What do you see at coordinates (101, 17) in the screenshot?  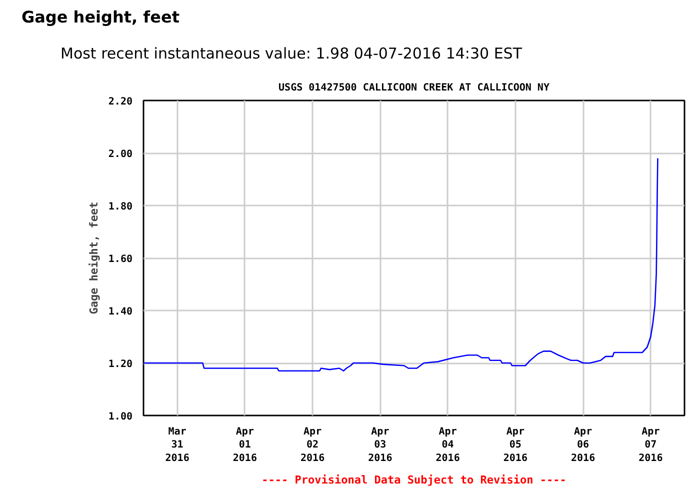 I see `chart-title: Gage height, feet` at bounding box center [101, 17].